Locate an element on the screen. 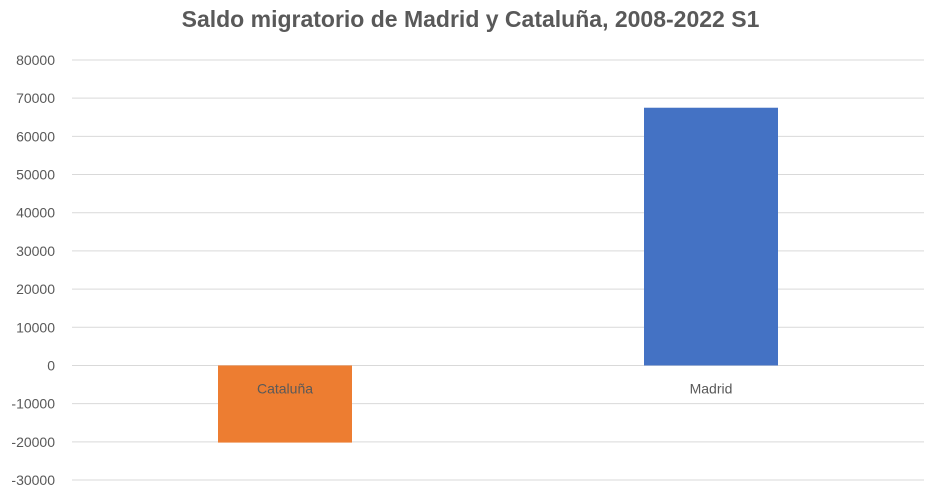  y-tick-label: 0 is located at coordinates (51, 365).